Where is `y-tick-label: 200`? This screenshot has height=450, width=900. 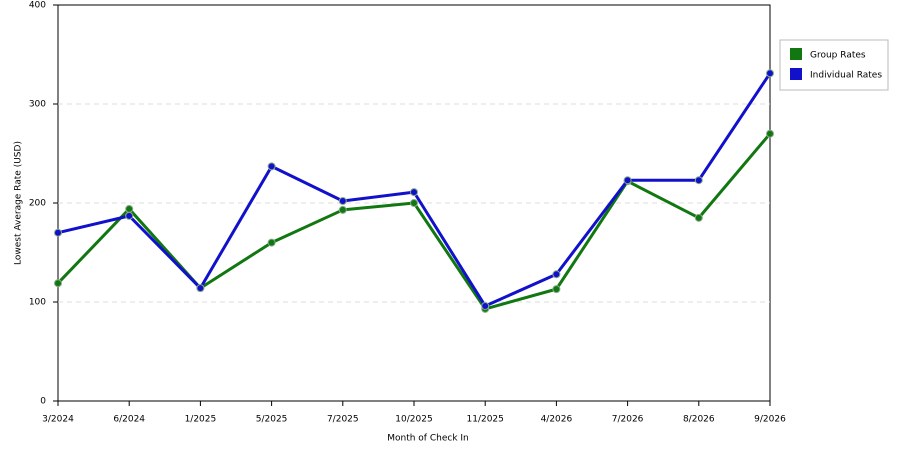 y-tick-label: 200 is located at coordinates (37, 204).